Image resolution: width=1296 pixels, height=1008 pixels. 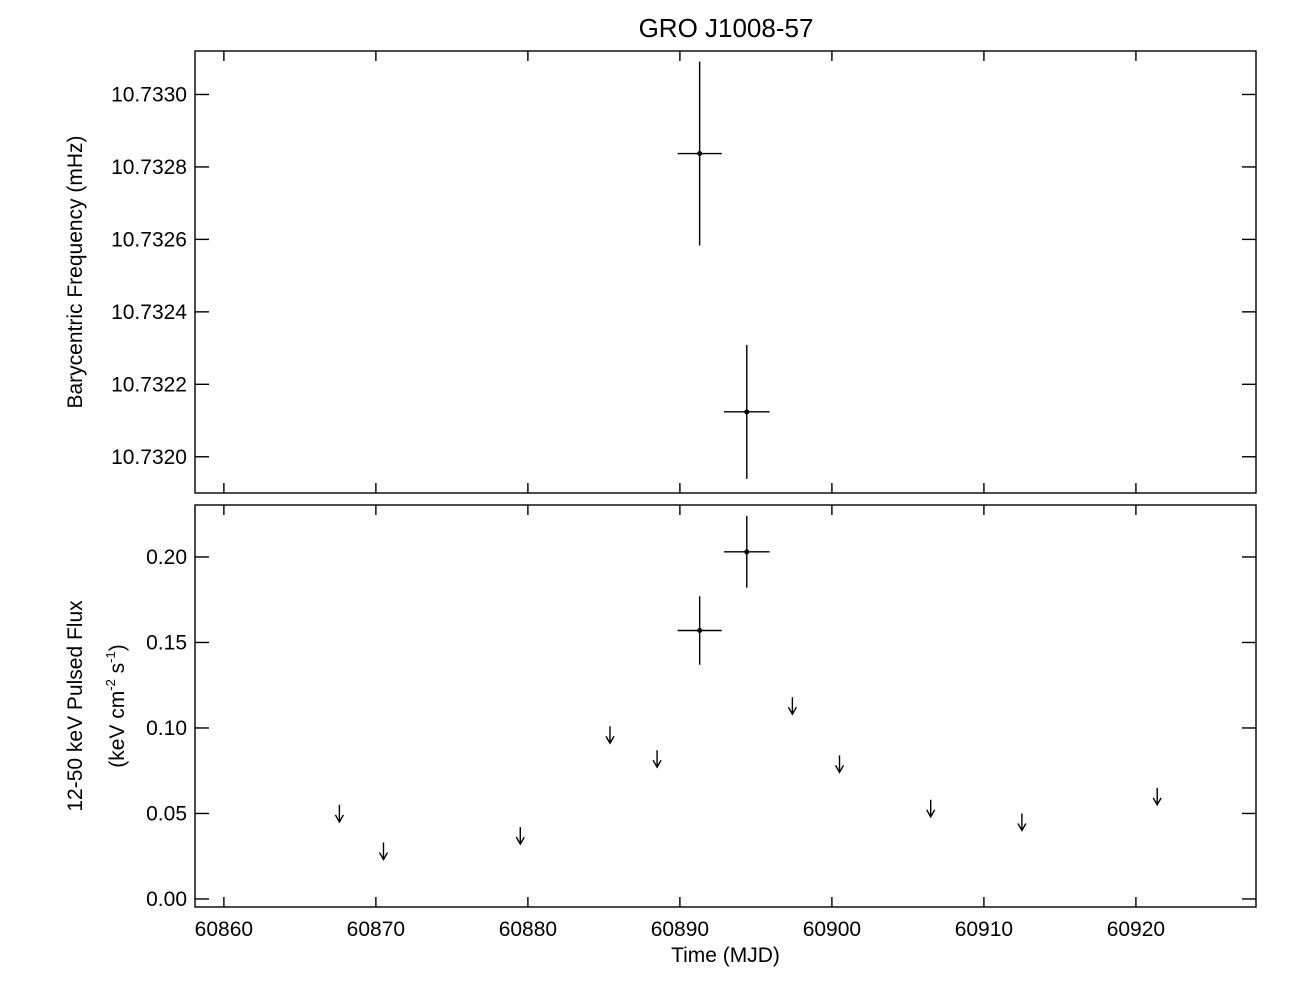 I want to click on superscript: -1, so click(x=110, y=657).